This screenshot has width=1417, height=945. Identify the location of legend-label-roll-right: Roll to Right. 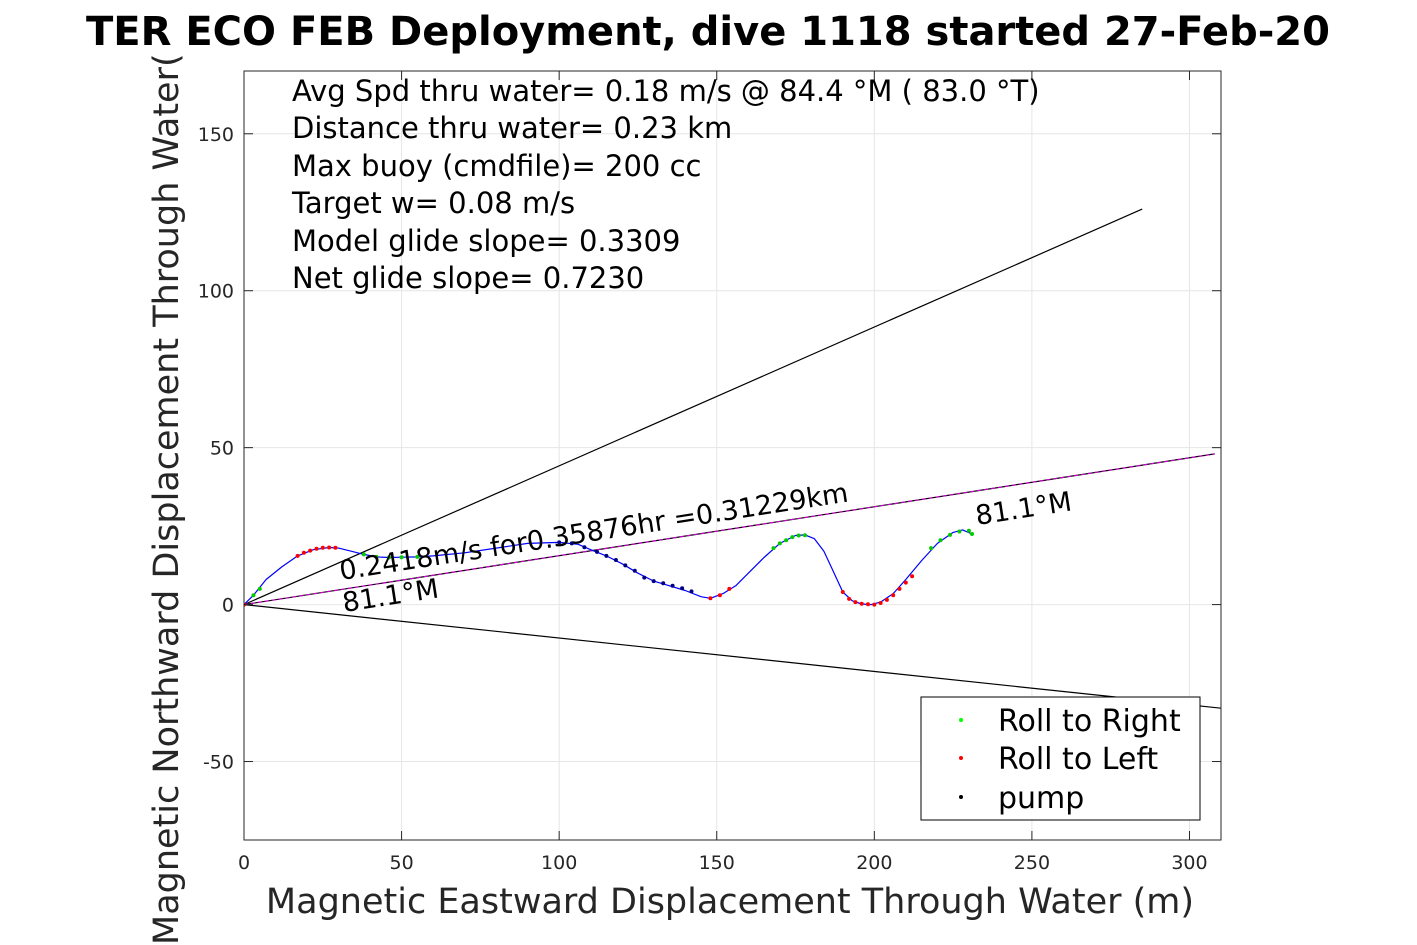
(1089, 721).